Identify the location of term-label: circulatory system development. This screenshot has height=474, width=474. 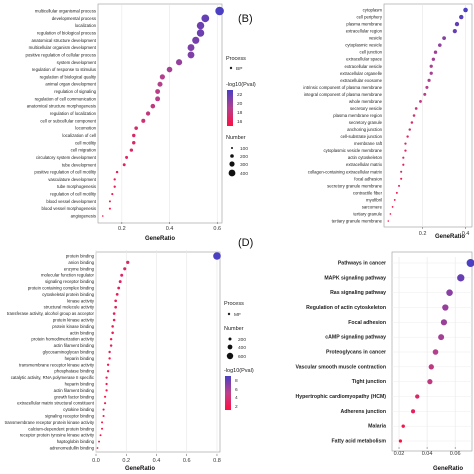
(66, 157).